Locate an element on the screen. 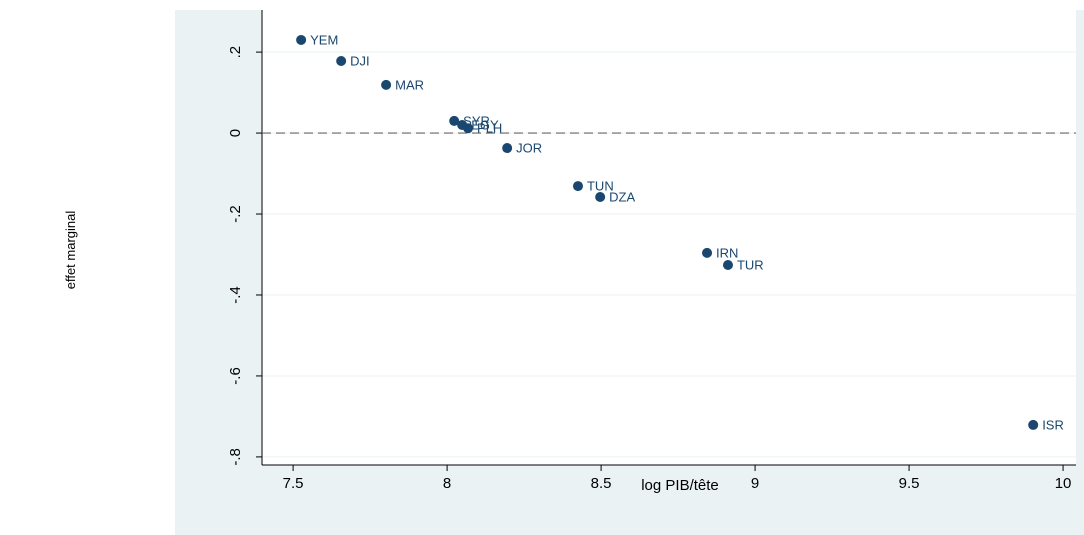  point-label: IRN is located at coordinates (727, 252).